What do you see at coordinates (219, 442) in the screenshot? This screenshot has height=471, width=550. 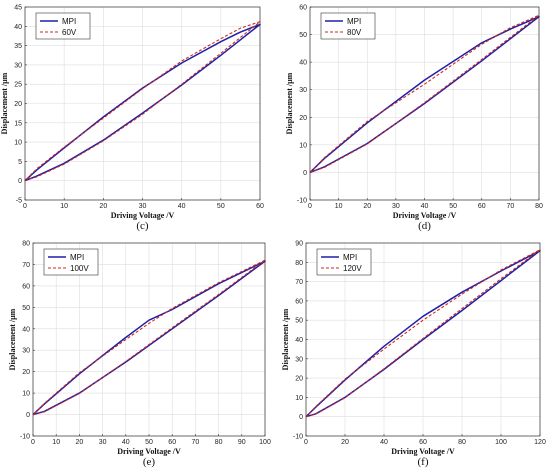 I see `x-tick-label: 80` at bounding box center [219, 442].